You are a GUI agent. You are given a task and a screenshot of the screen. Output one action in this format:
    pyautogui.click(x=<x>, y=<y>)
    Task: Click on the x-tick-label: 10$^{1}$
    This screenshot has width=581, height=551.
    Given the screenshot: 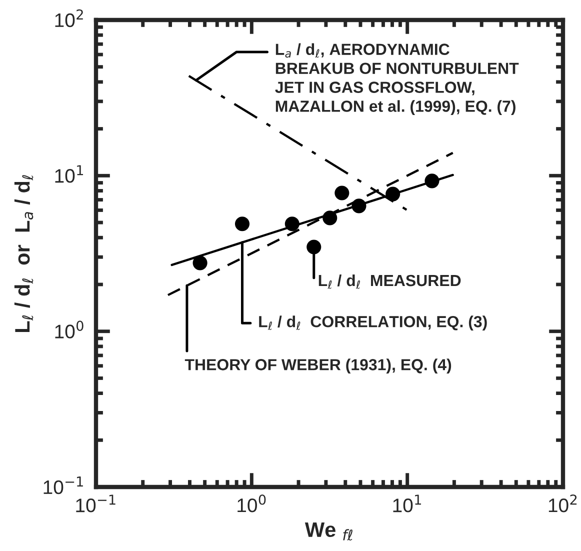 What is the action you would take?
    pyautogui.click(x=407, y=503)
    